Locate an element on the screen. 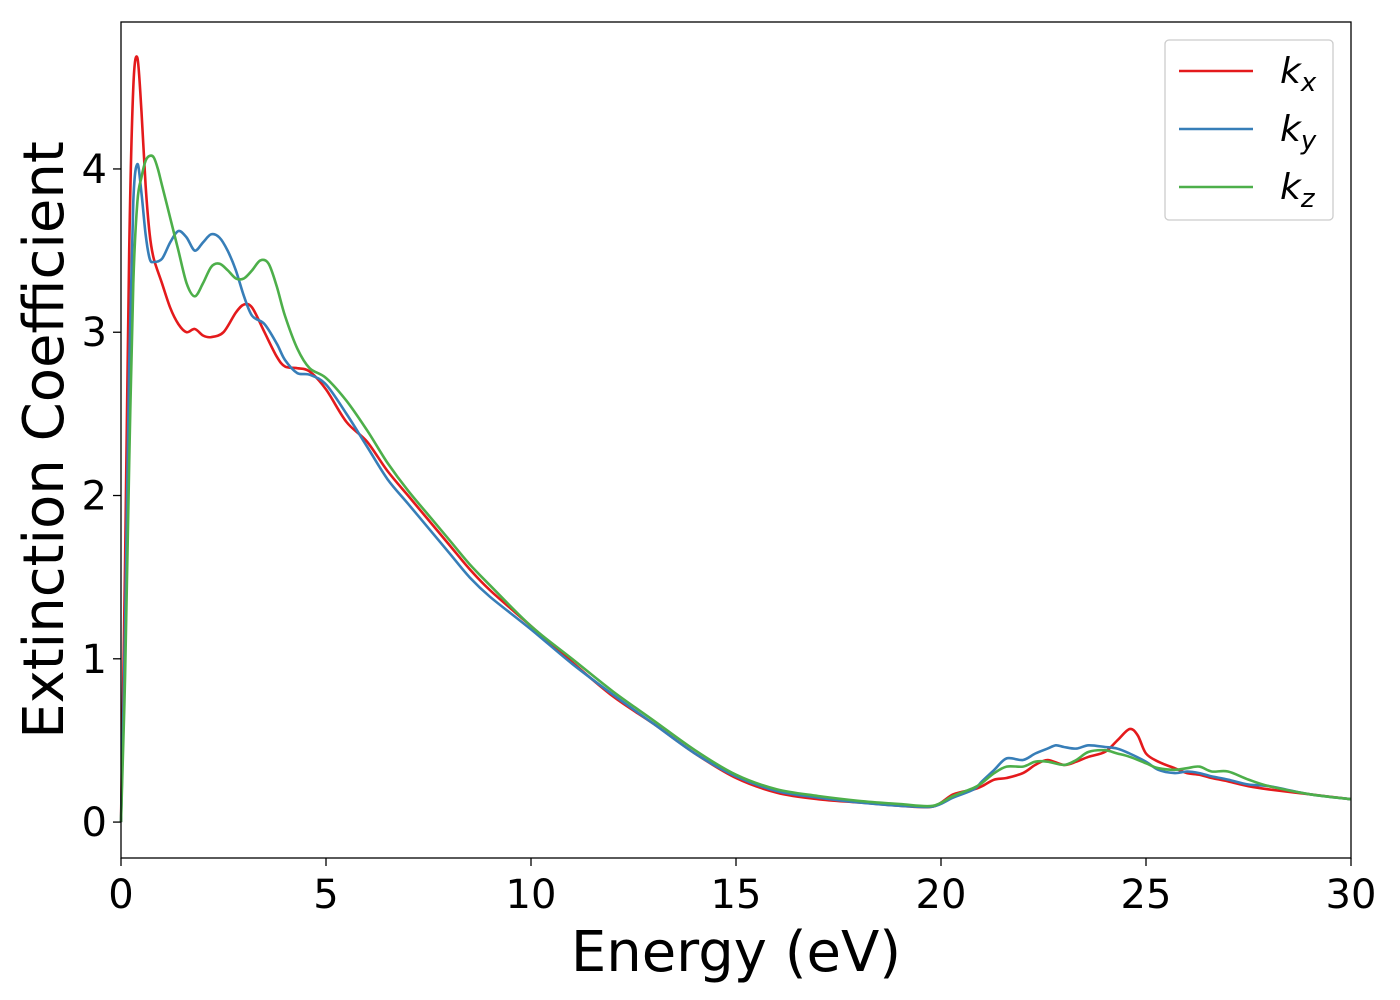 Image resolution: width=1400 pixels, height=1000 pixels. y-axis: 0 1 2 3 4 is located at coordinates (101, 496).